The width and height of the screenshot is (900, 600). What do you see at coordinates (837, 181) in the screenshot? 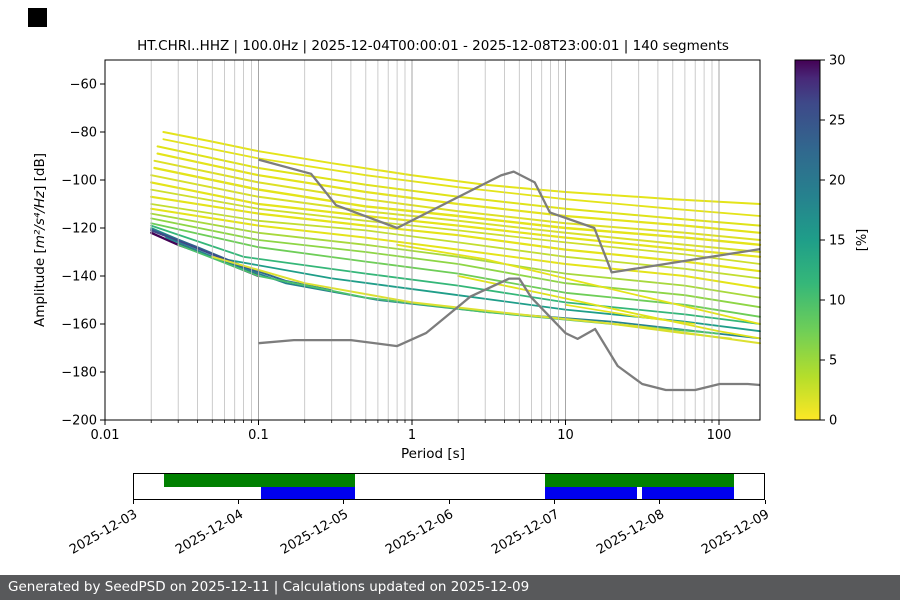
I see `colorbar-tick-label: 20` at bounding box center [837, 181].